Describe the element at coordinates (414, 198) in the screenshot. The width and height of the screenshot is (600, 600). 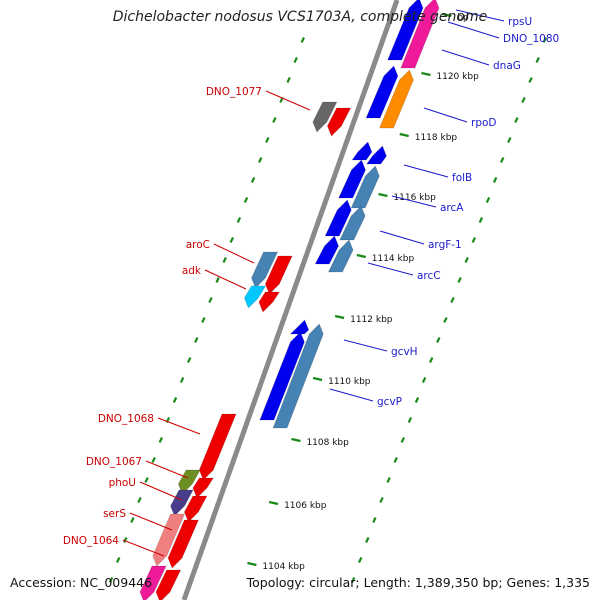
I see `tick-label: 1116 kbp` at that location.